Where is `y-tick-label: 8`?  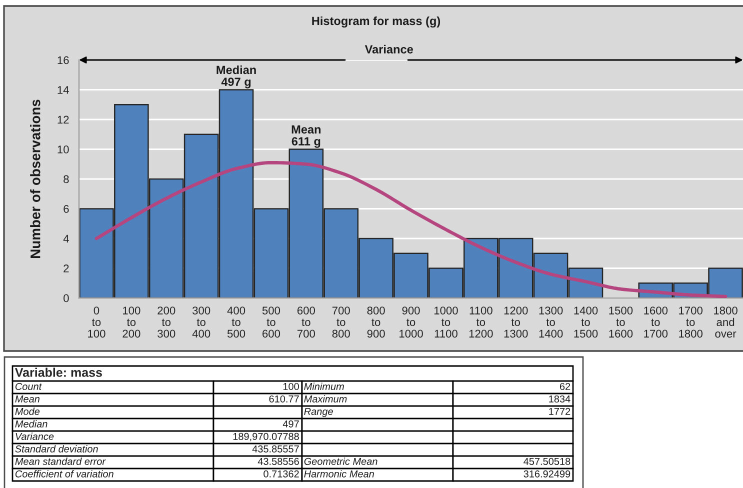 y-tick-label: 8 is located at coordinates (66, 179).